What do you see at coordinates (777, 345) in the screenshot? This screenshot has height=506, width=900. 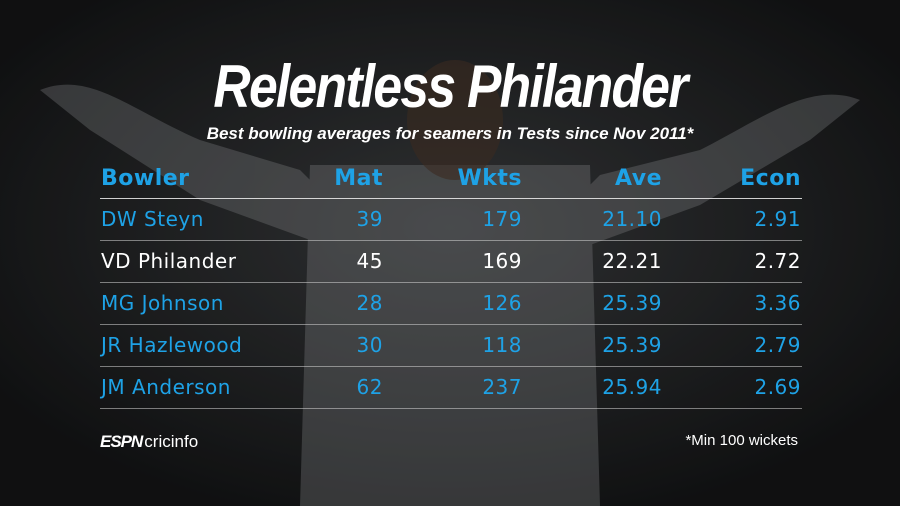 I see `table-cell: 2.79` at bounding box center [777, 345].